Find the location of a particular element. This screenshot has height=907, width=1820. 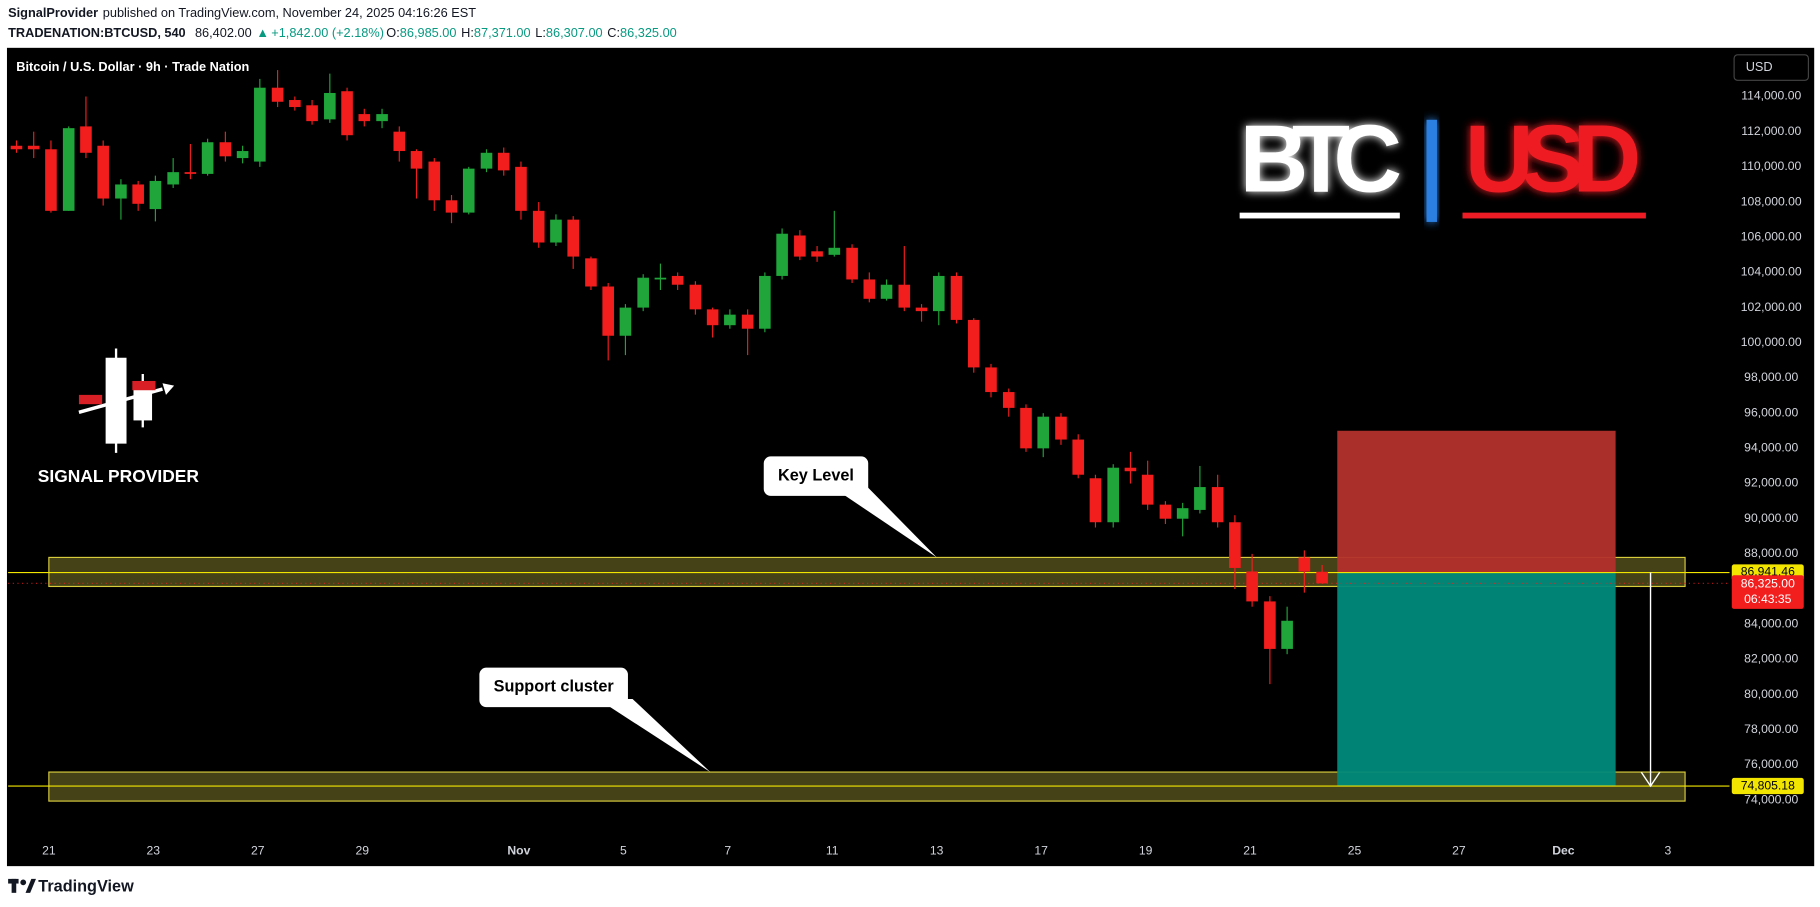

overlay-left: BTC is located at coordinates (1321, 159).